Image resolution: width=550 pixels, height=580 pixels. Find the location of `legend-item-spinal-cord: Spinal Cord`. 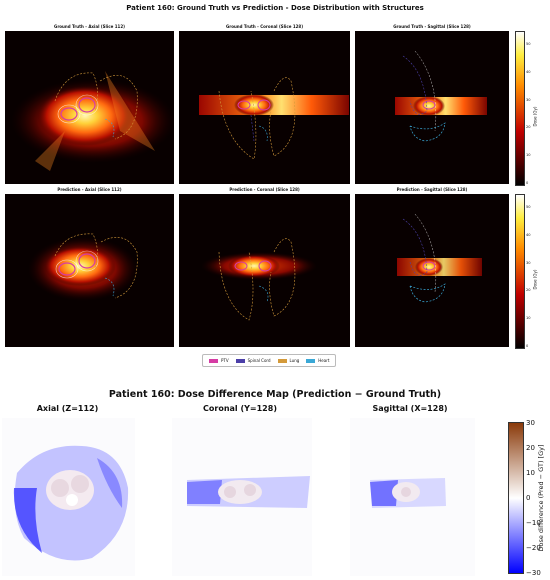

legend-item-spinal-cord: Spinal Cord is located at coordinates (253, 360).